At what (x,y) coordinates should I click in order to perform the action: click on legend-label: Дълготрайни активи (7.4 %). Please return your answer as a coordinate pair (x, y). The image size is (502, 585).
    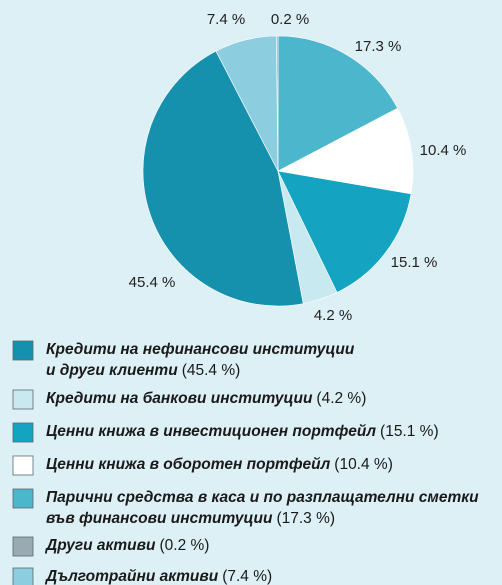
    Looking at the image, I should click on (158, 576).